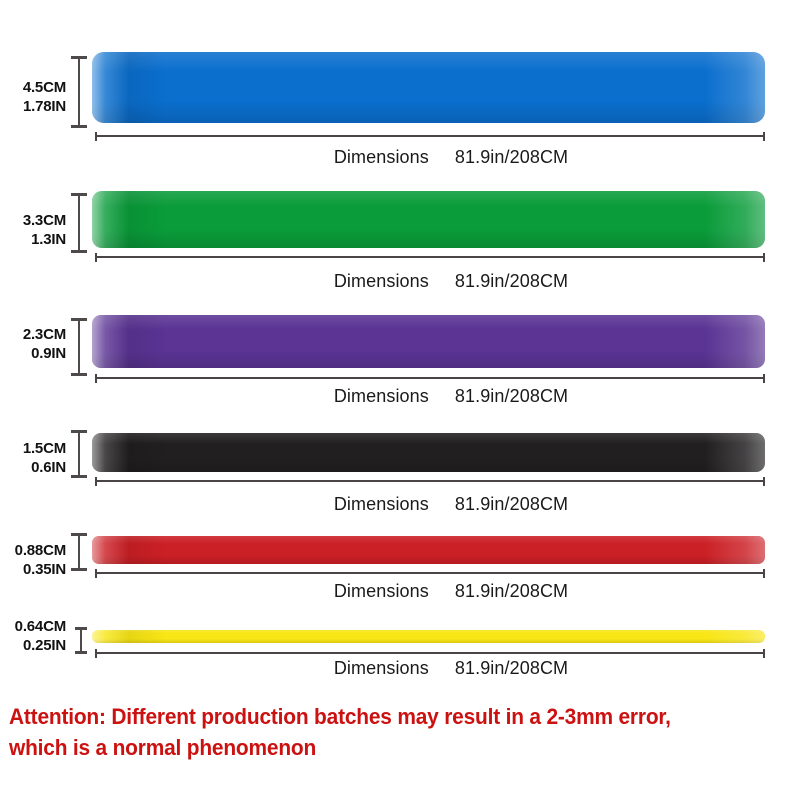  Describe the element at coordinates (33, 560) in the screenshot. I see `band-size-label: 0.88CM 0.35IN` at that location.